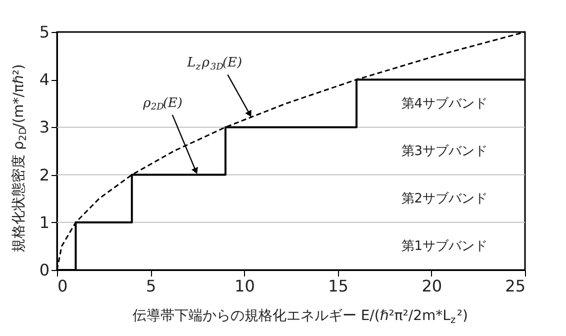 Image resolution: width=566 pixels, height=336 pixels. I want to click on x-tick-label: 20, so click(432, 286).